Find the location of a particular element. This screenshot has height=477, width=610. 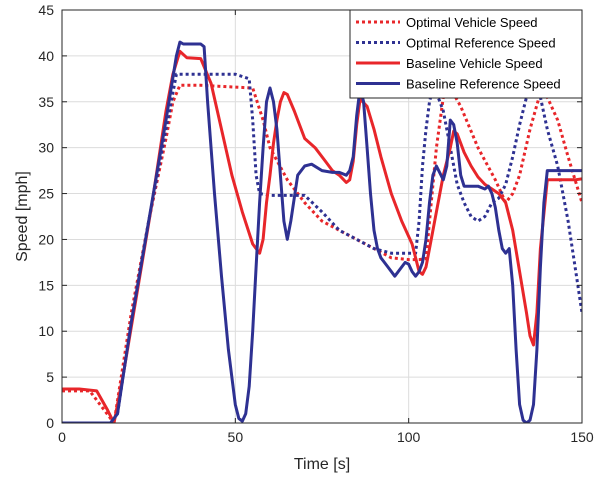

legend-label-baseline-reference-speed: Baseline Reference Speed is located at coordinates (483, 84).